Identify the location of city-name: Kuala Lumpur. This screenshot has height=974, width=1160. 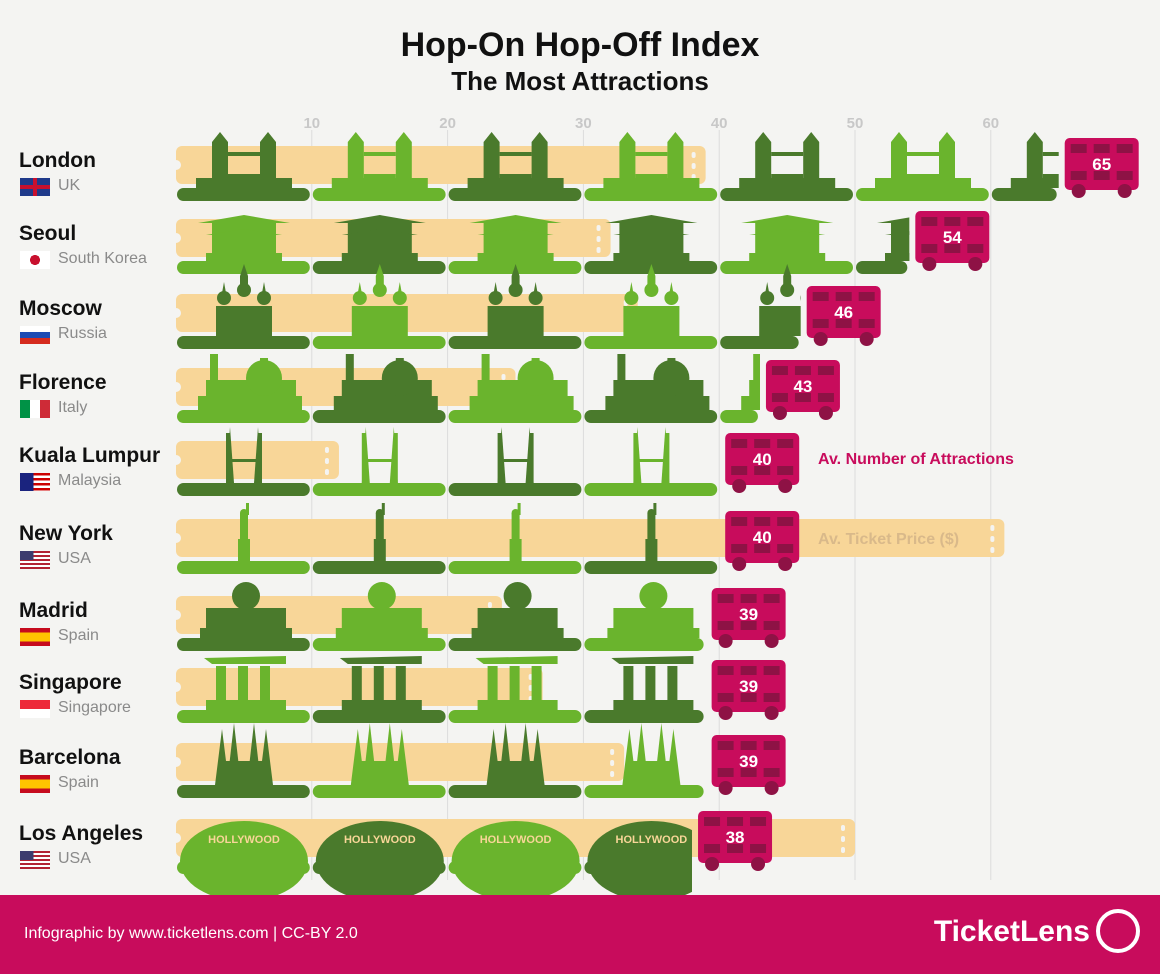
(90, 455).